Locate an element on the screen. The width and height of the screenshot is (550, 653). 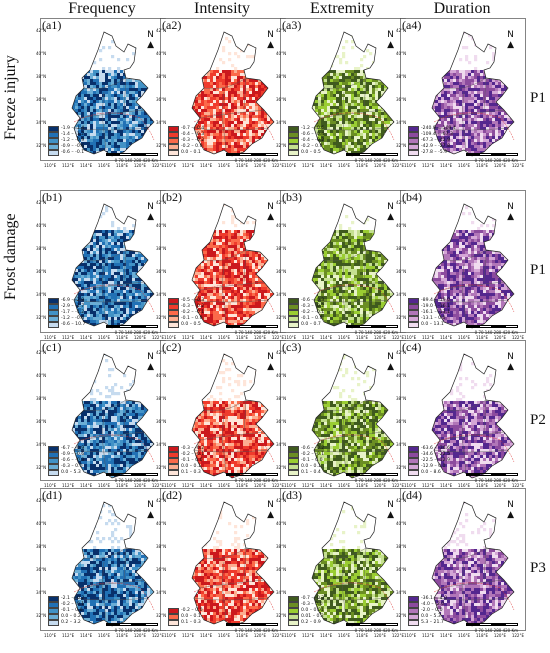
latitude-axis: 42°N 40°N 38°N 36°N 34°N 32°N is located at coordinates (161, 88).